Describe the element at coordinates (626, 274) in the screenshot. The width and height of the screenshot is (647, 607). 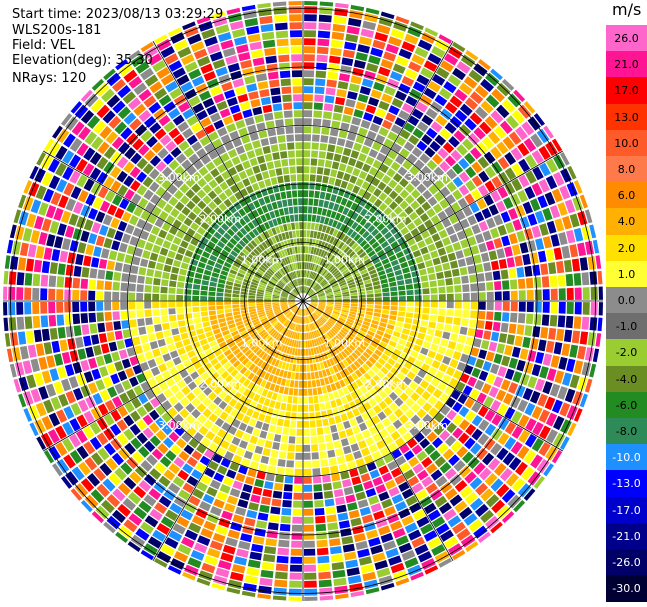
I see `colorbar-segment` at that location.